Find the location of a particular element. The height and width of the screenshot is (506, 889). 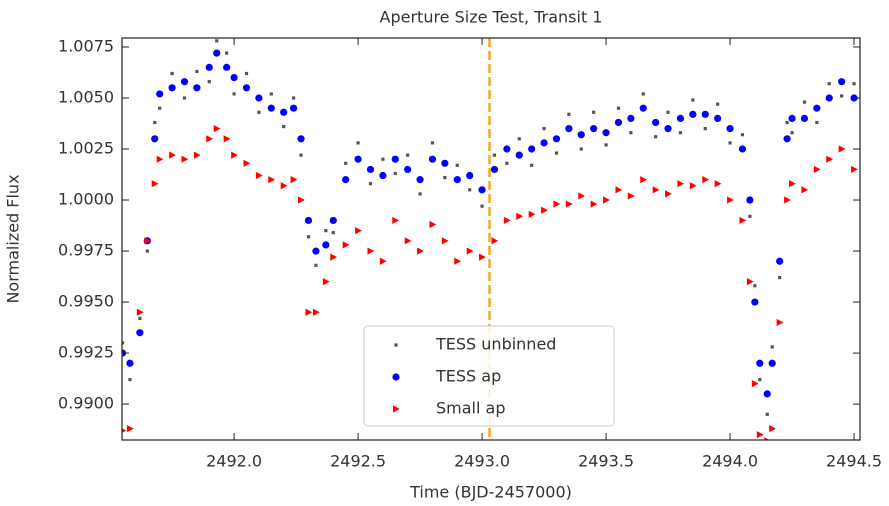

y-tick-label: 1.0075 is located at coordinates (86, 45).